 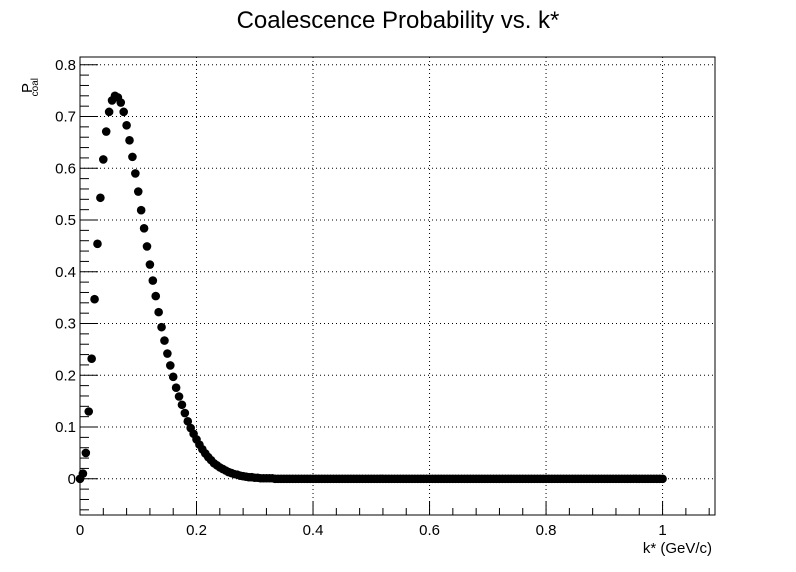 What do you see at coordinates (65, 272) in the screenshot?
I see `y-tick-label: 0.4` at bounding box center [65, 272].